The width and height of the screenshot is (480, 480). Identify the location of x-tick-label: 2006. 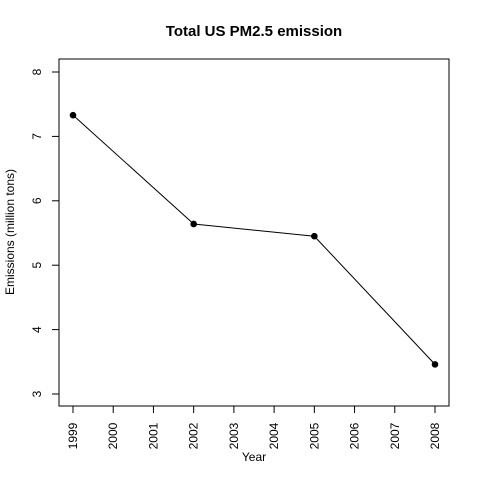
(355, 435).